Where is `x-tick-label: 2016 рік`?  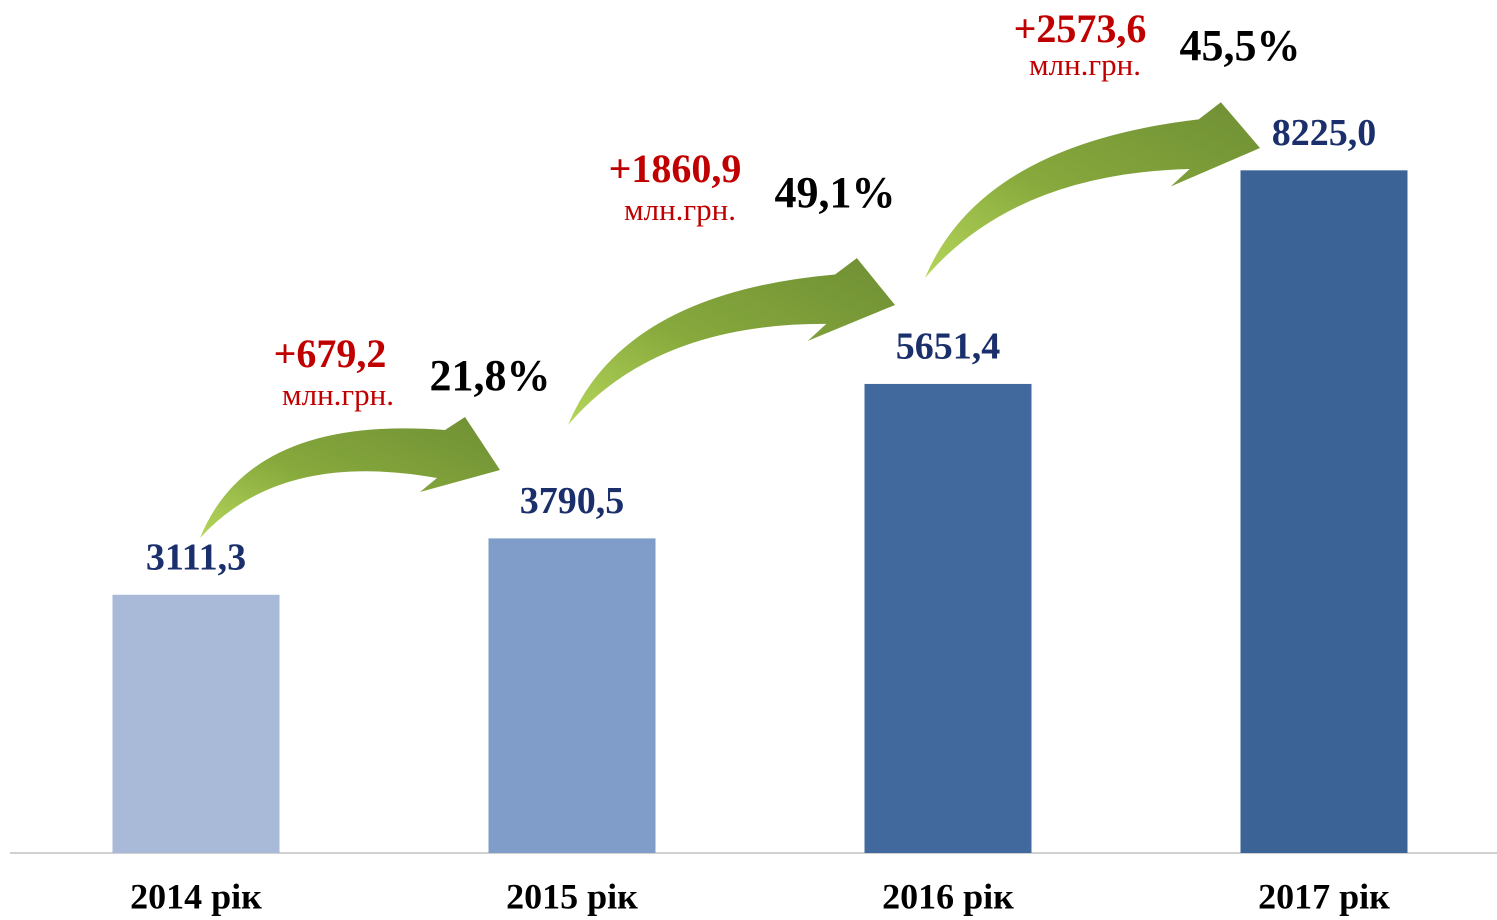
x-tick-label: 2016 рік is located at coordinates (948, 896).